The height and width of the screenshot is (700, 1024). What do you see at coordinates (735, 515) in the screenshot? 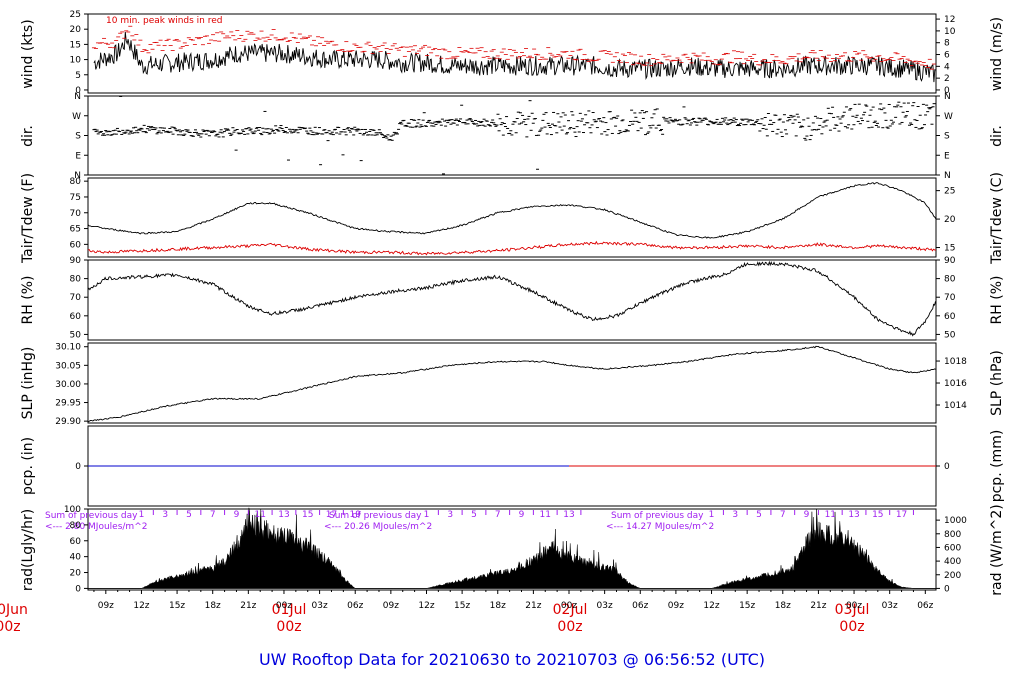
I see `rad-hour-marker: 3` at bounding box center [735, 515].